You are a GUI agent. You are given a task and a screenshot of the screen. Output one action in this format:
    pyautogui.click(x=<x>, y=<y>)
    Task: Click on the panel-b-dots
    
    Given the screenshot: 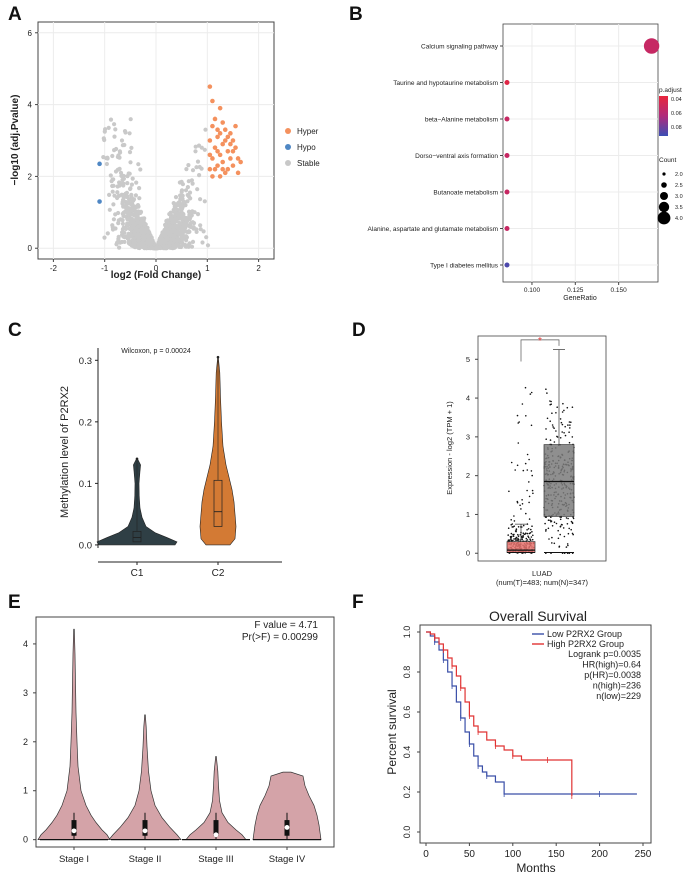 What is the action you would take?
    pyautogui.click(x=582, y=153)
    